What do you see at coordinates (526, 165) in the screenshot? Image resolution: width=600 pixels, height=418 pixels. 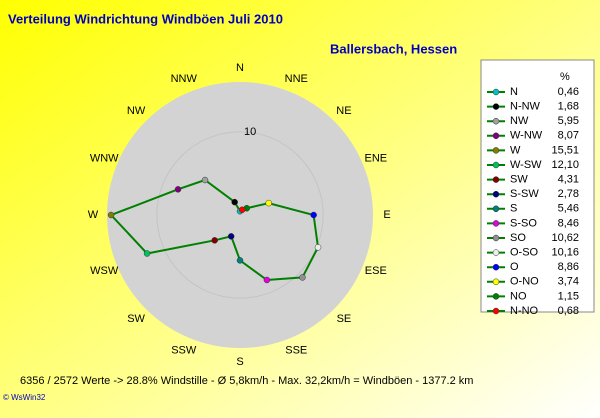 I see `legend-label: W-SW` at bounding box center [526, 165].